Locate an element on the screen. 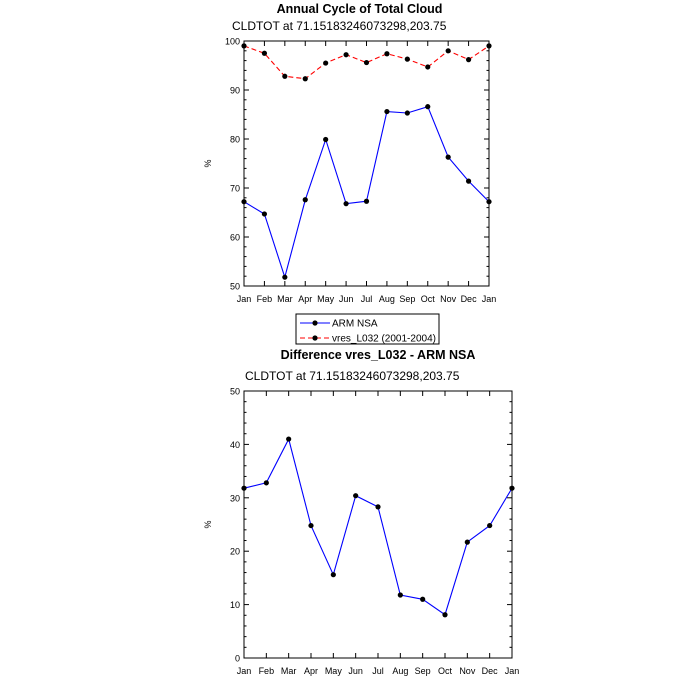  legend-box is located at coordinates (367, 329).